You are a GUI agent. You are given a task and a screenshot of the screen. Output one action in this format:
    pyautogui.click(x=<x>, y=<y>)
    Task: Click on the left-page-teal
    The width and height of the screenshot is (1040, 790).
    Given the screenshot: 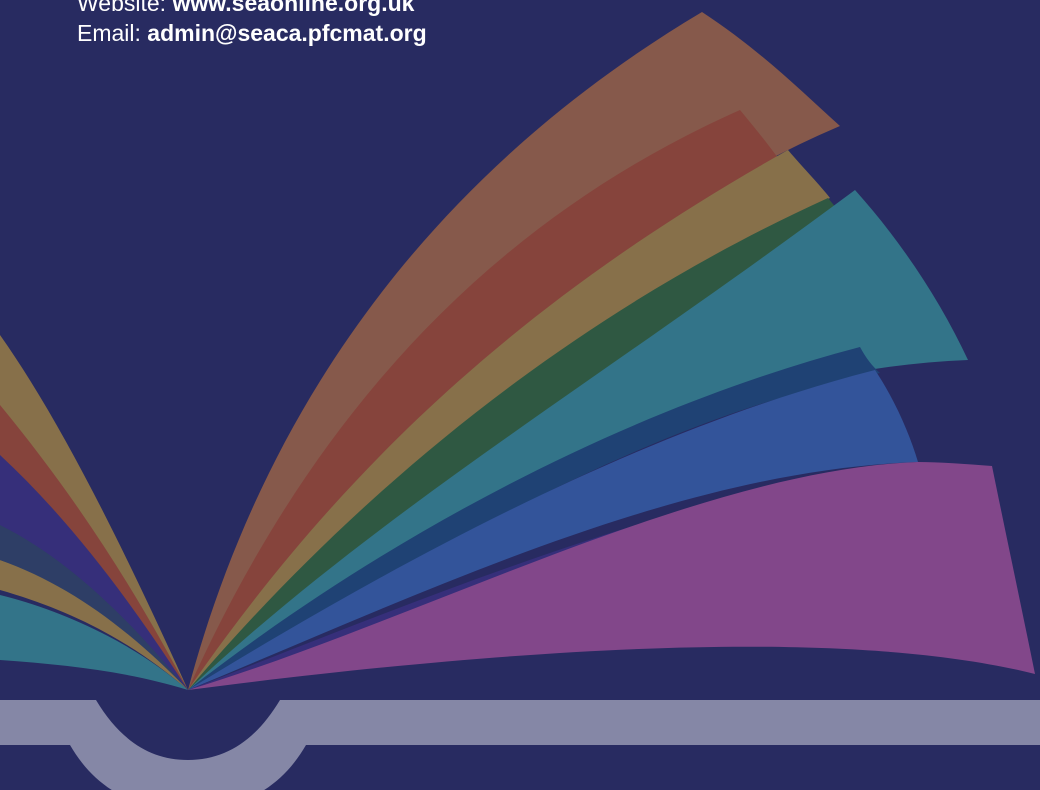 What is the action you would take?
    pyautogui.click(x=94, y=642)
    